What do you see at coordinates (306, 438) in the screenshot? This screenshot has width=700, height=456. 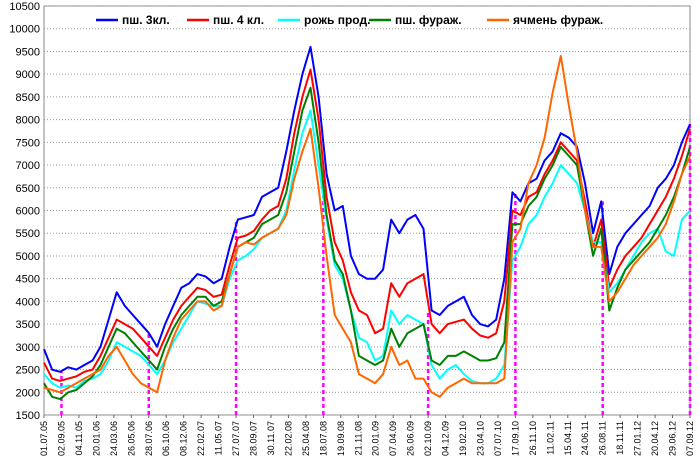 I see `x-tick-label: 25.04.08` at bounding box center [306, 438].